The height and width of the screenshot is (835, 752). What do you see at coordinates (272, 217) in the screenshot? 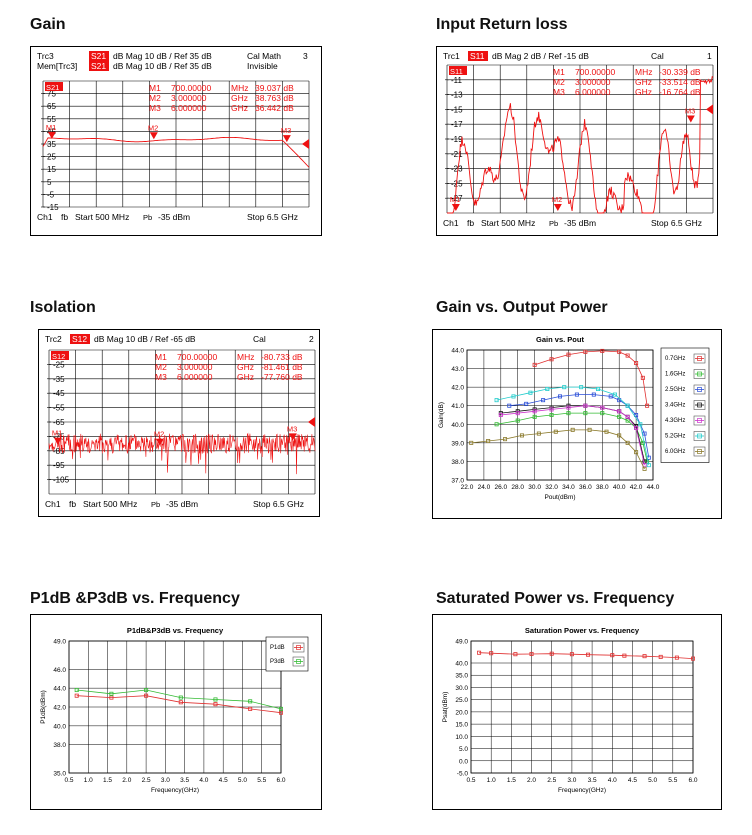
I see `footer-stop: Stop 6.5 GHz` at bounding box center [272, 217].